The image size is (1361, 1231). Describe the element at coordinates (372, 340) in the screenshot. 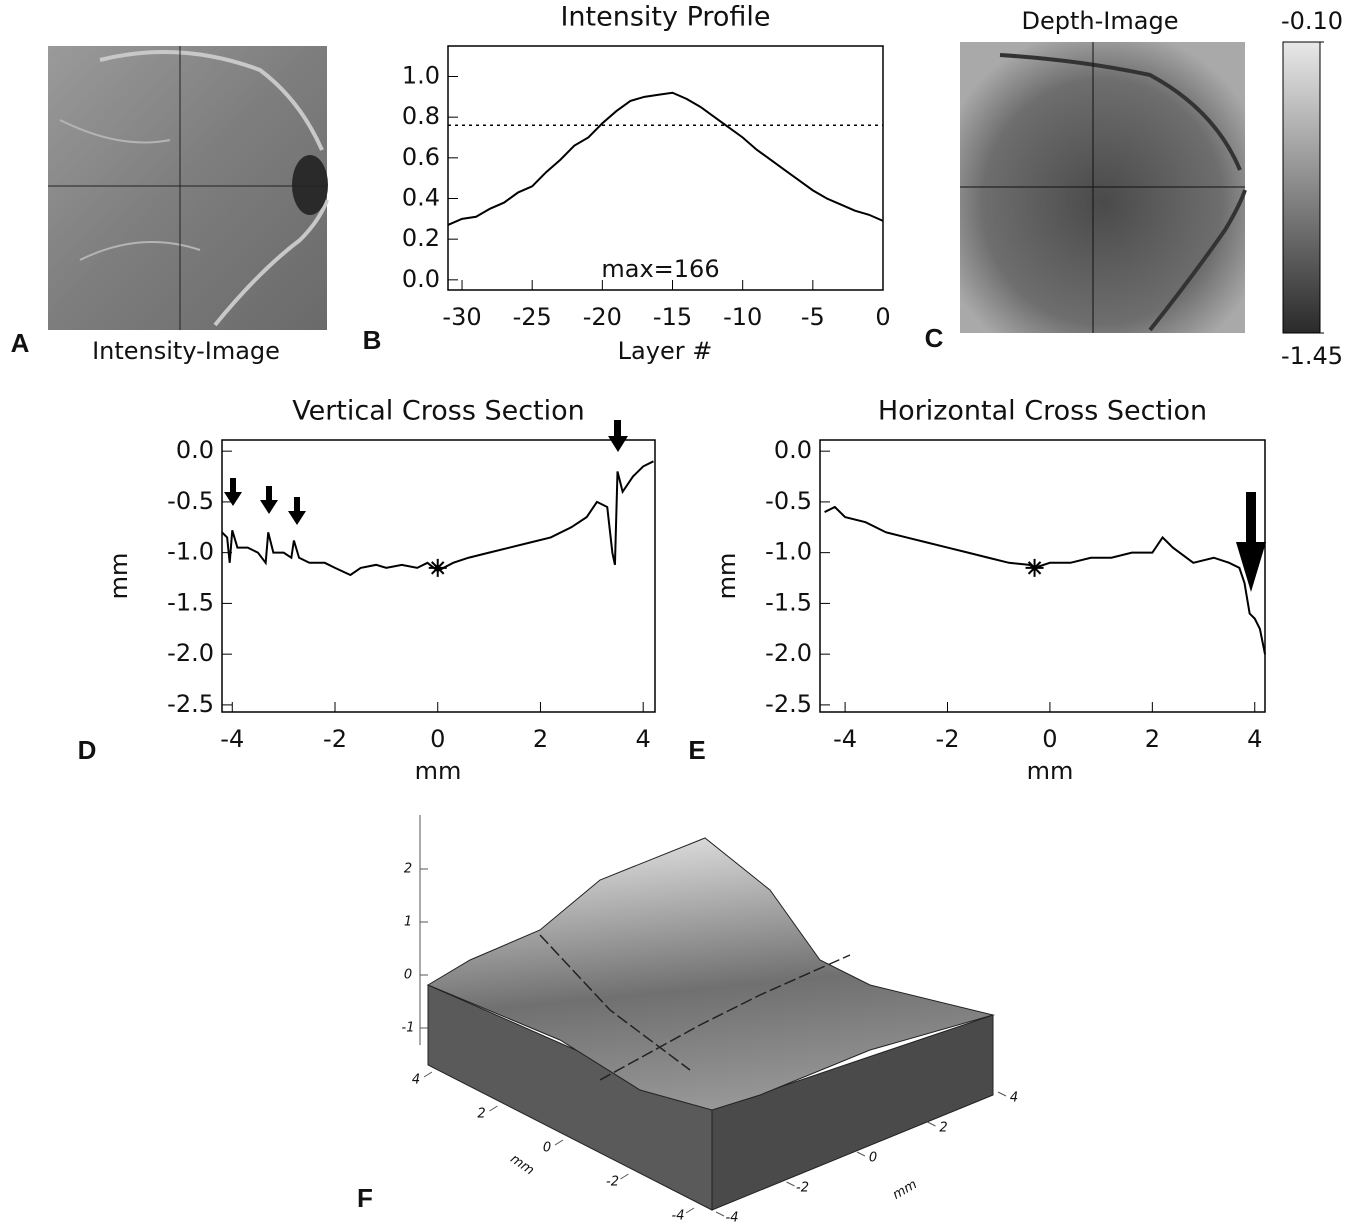

I see `panel-letter: B` at that location.